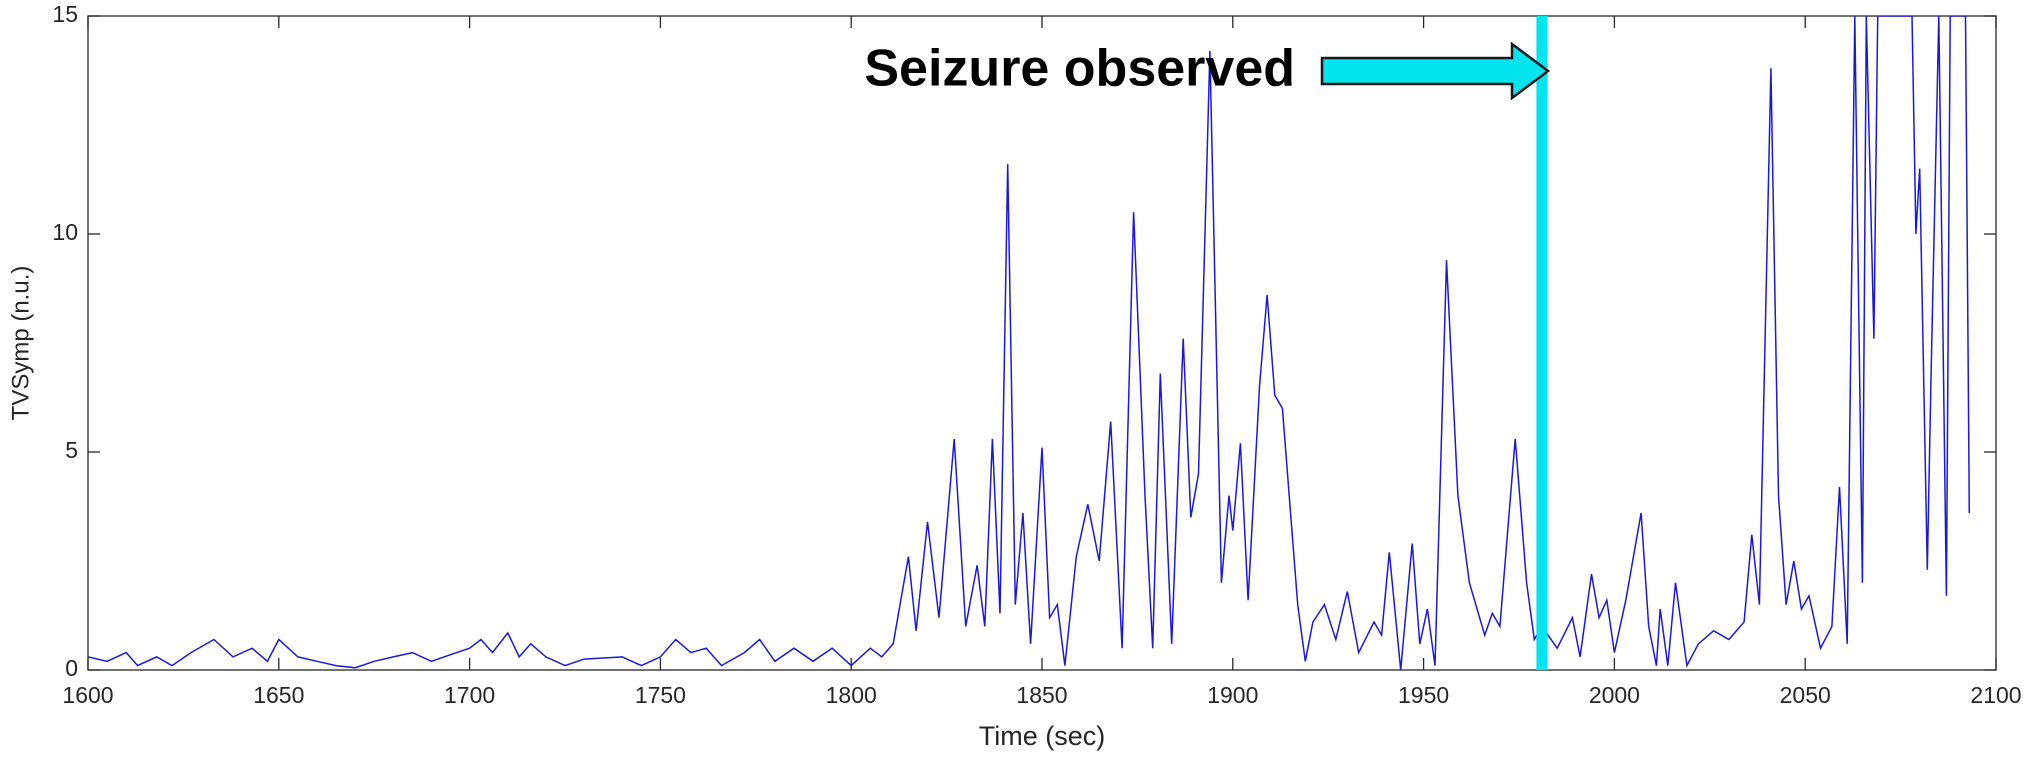 The width and height of the screenshot is (2032, 766). I want to click on x-tick-label: 2000, so click(1614, 695).